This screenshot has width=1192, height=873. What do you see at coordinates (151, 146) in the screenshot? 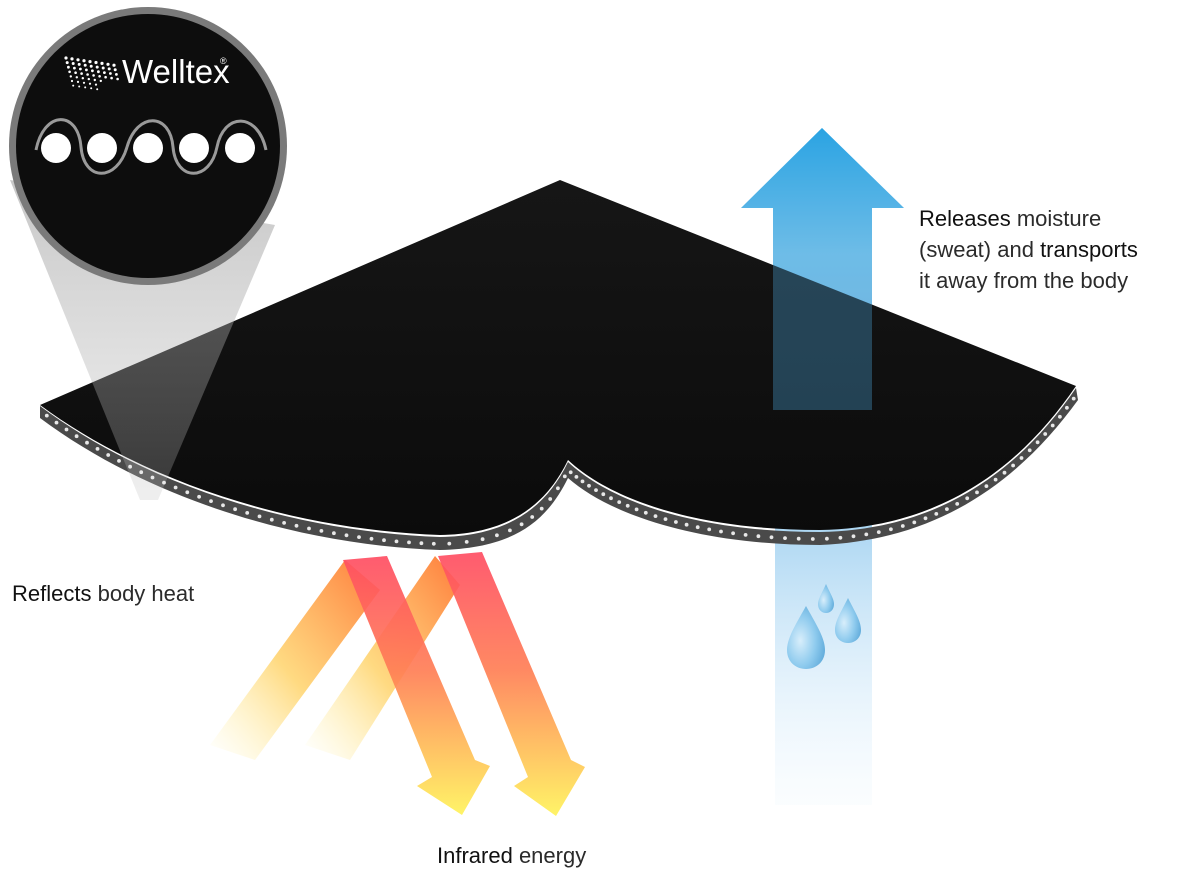
I see `weave-pattern-icon` at bounding box center [151, 146].